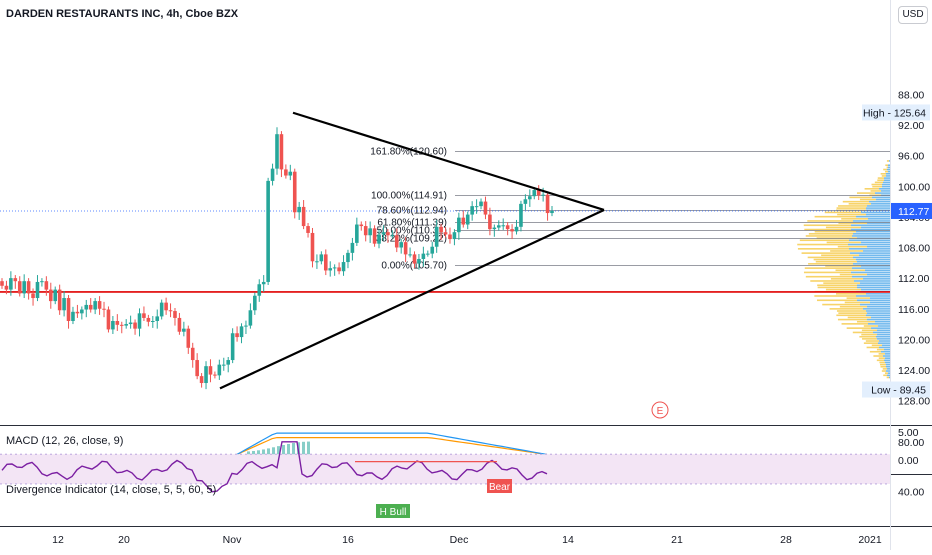 The width and height of the screenshot is (932, 555). Describe the element at coordinates (911, 157) in the screenshot. I see `price-tick-label: 96.00` at that location.